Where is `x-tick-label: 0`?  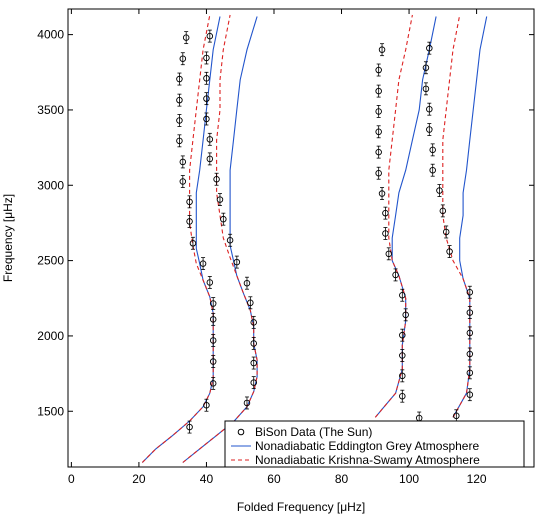
x-tick-label: 0 is located at coordinates (71, 479).